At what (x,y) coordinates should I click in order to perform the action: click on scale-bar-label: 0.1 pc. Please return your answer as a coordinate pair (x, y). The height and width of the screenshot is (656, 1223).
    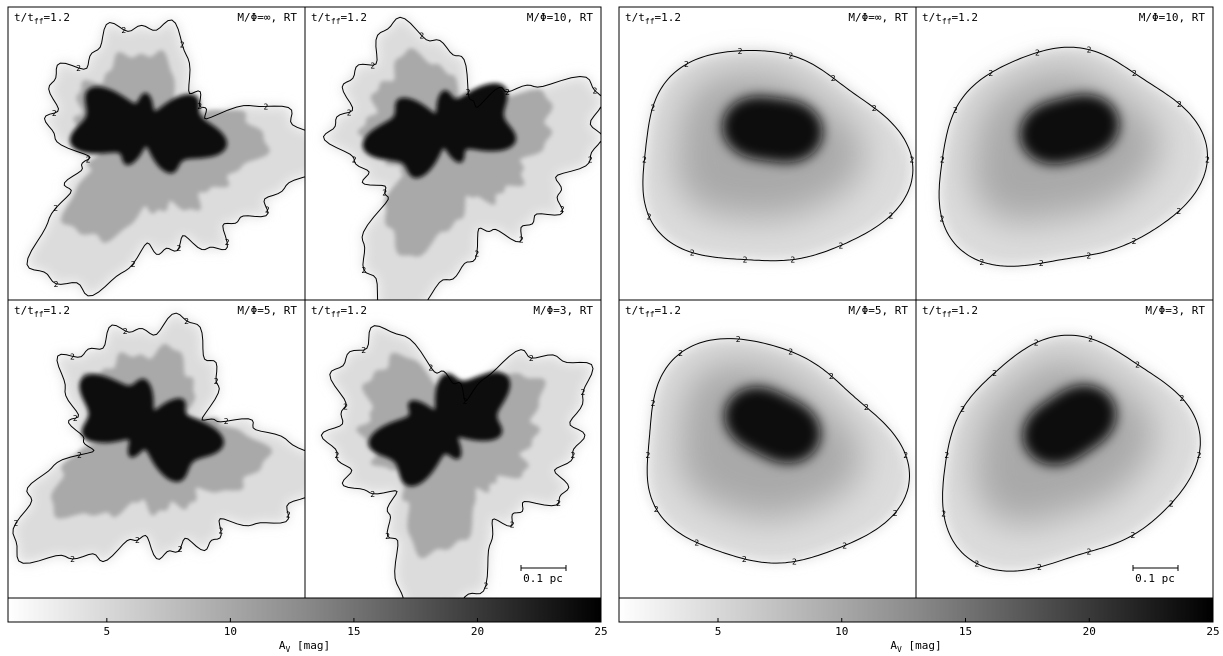
    Looking at the image, I should click on (1155, 578).